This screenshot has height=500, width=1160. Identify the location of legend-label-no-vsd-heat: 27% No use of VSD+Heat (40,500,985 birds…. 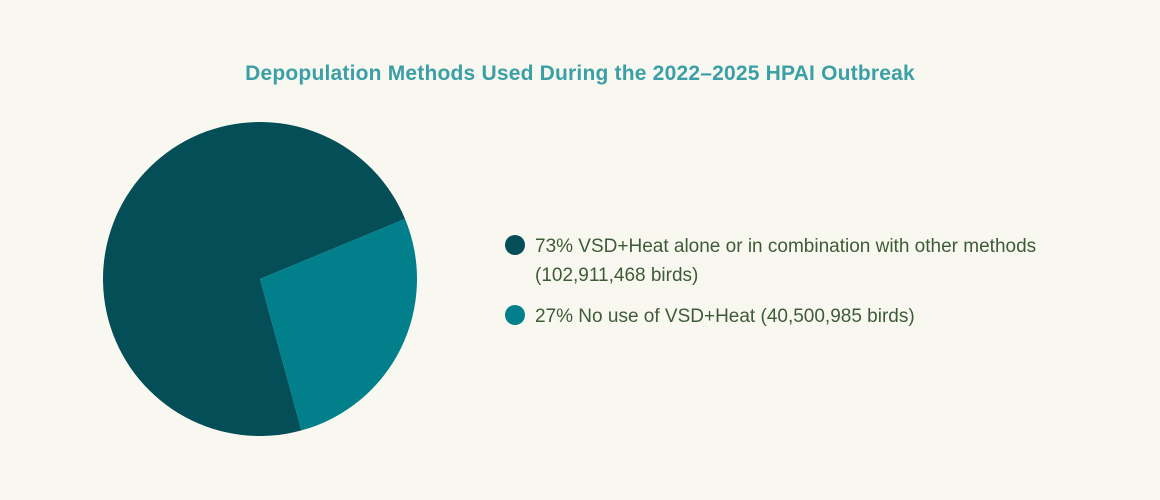
(725, 316).